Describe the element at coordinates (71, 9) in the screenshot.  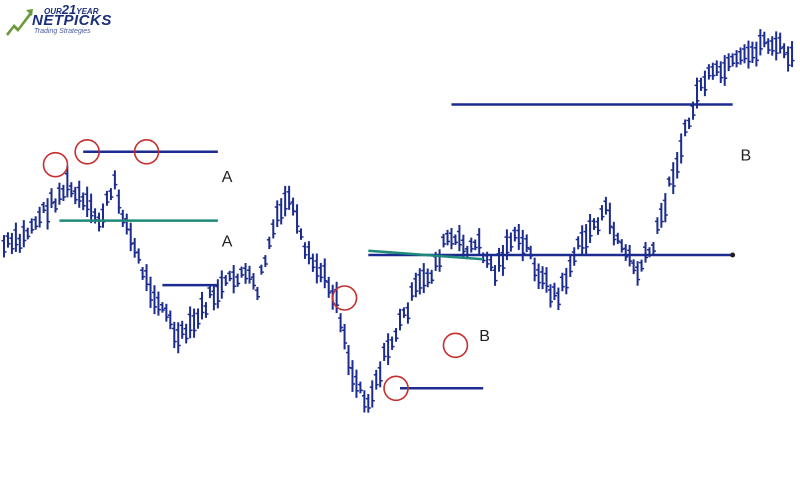
I see `logo-badge: OUR21YEAR` at that location.